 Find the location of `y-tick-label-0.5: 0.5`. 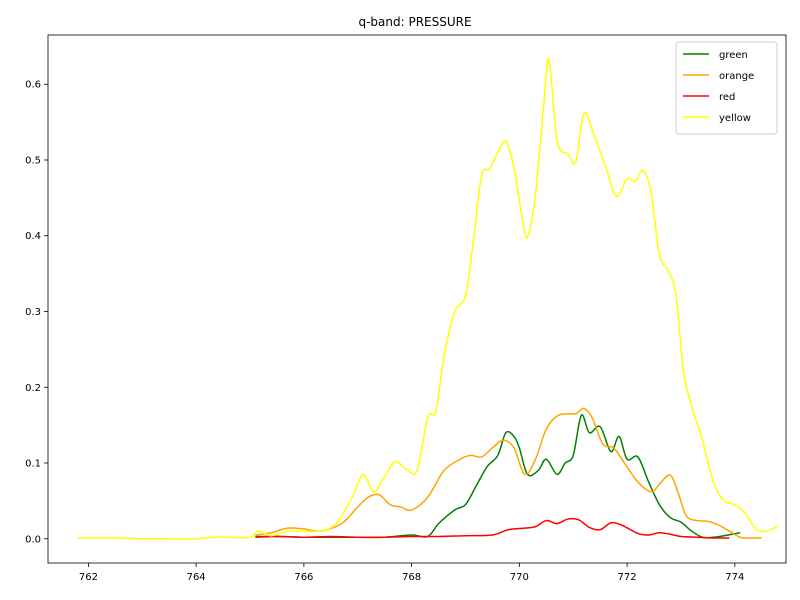

y-tick-label-0.5: 0.5 is located at coordinates (33, 160).